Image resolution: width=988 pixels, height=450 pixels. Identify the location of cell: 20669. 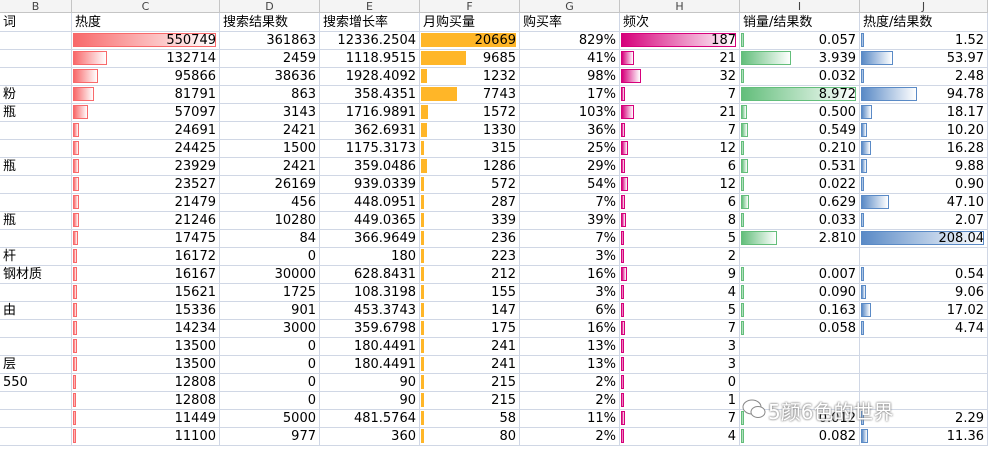
(470, 41).